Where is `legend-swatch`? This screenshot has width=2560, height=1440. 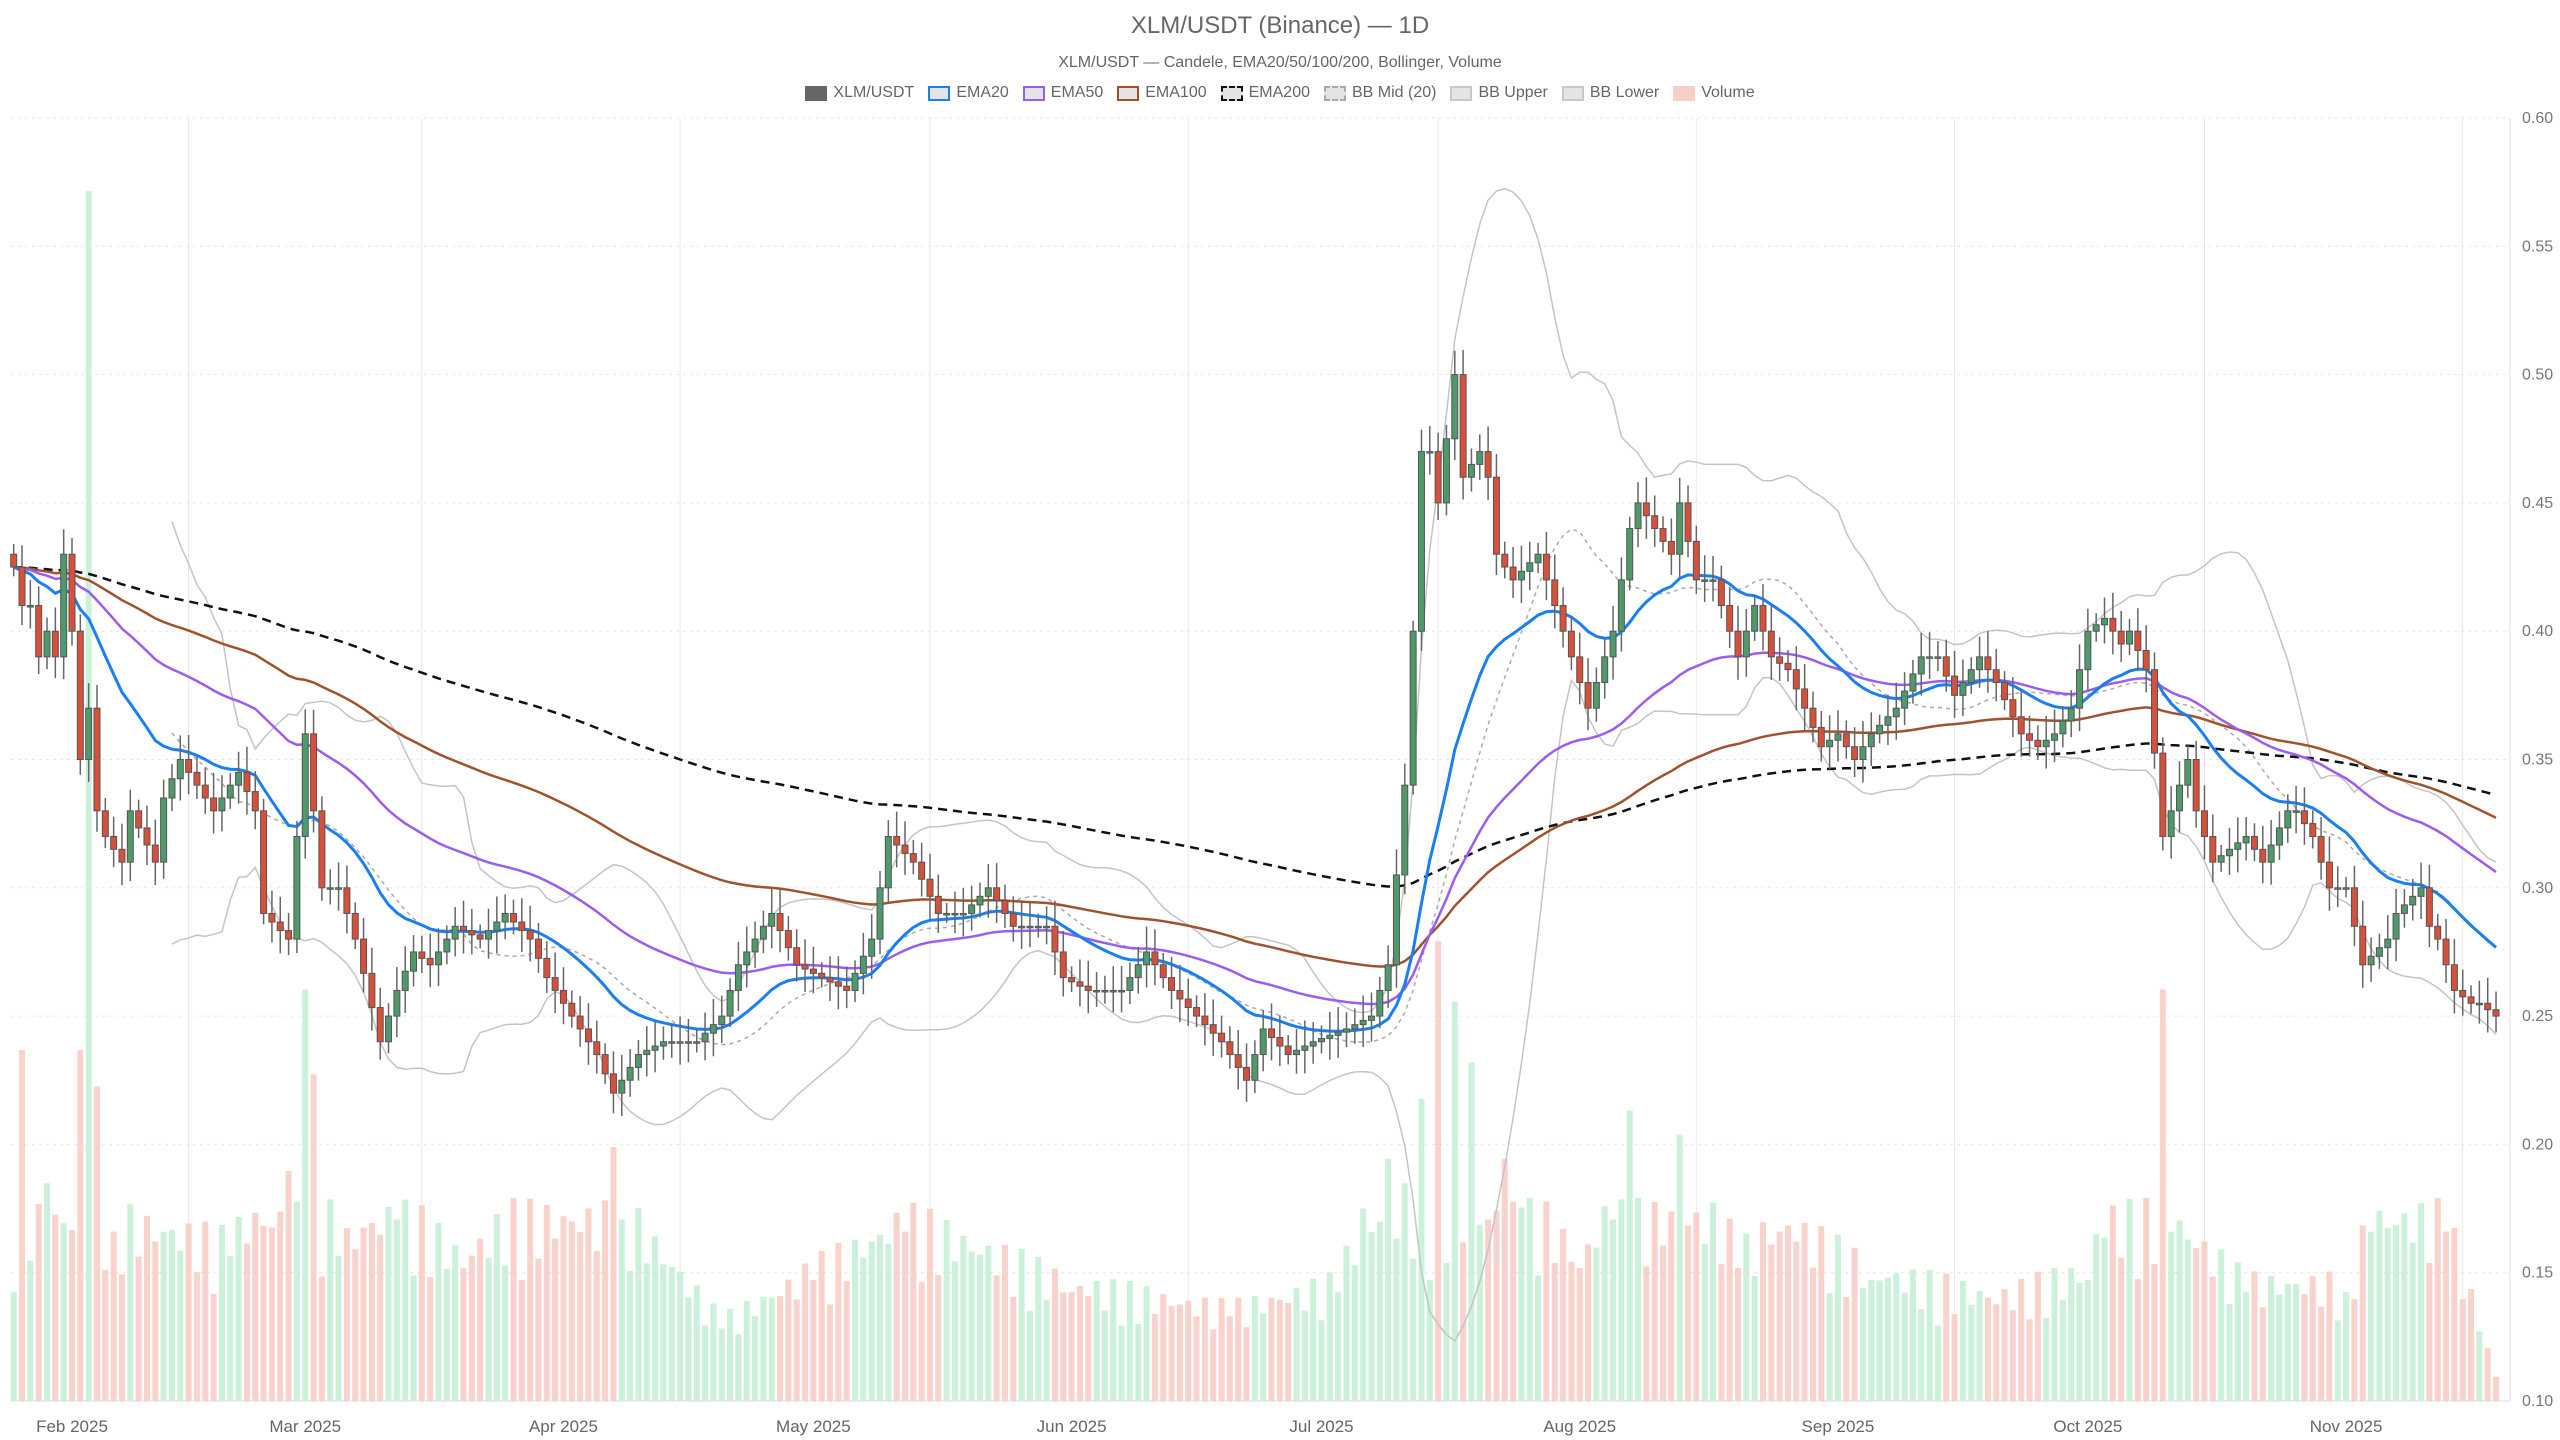 legend-swatch is located at coordinates (1033, 93).